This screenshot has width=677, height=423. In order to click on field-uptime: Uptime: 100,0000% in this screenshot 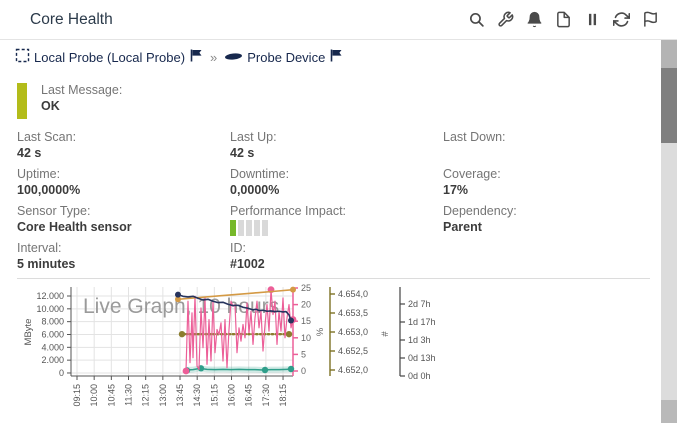, I will do `click(123, 185)`.